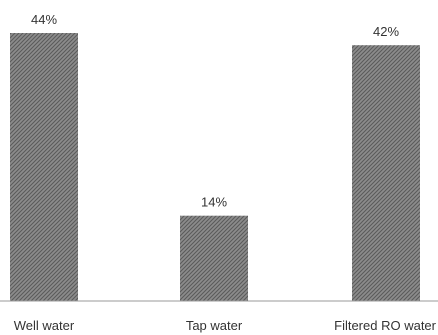 The height and width of the screenshot is (335, 438). I want to click on x-tick-labels: Well water Tap water Filtered RO water, so click(225, 325).